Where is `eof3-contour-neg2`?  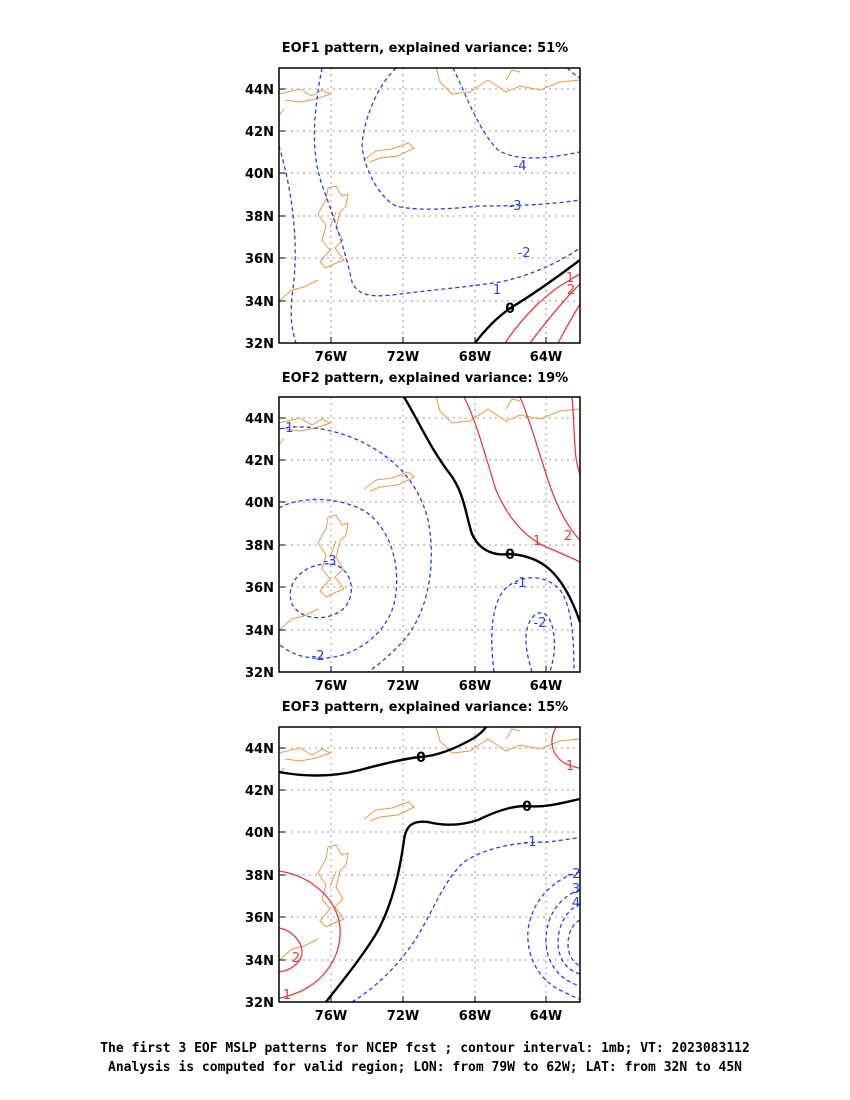 eof3-contour-neg2 is located at coordinates (554, 935).